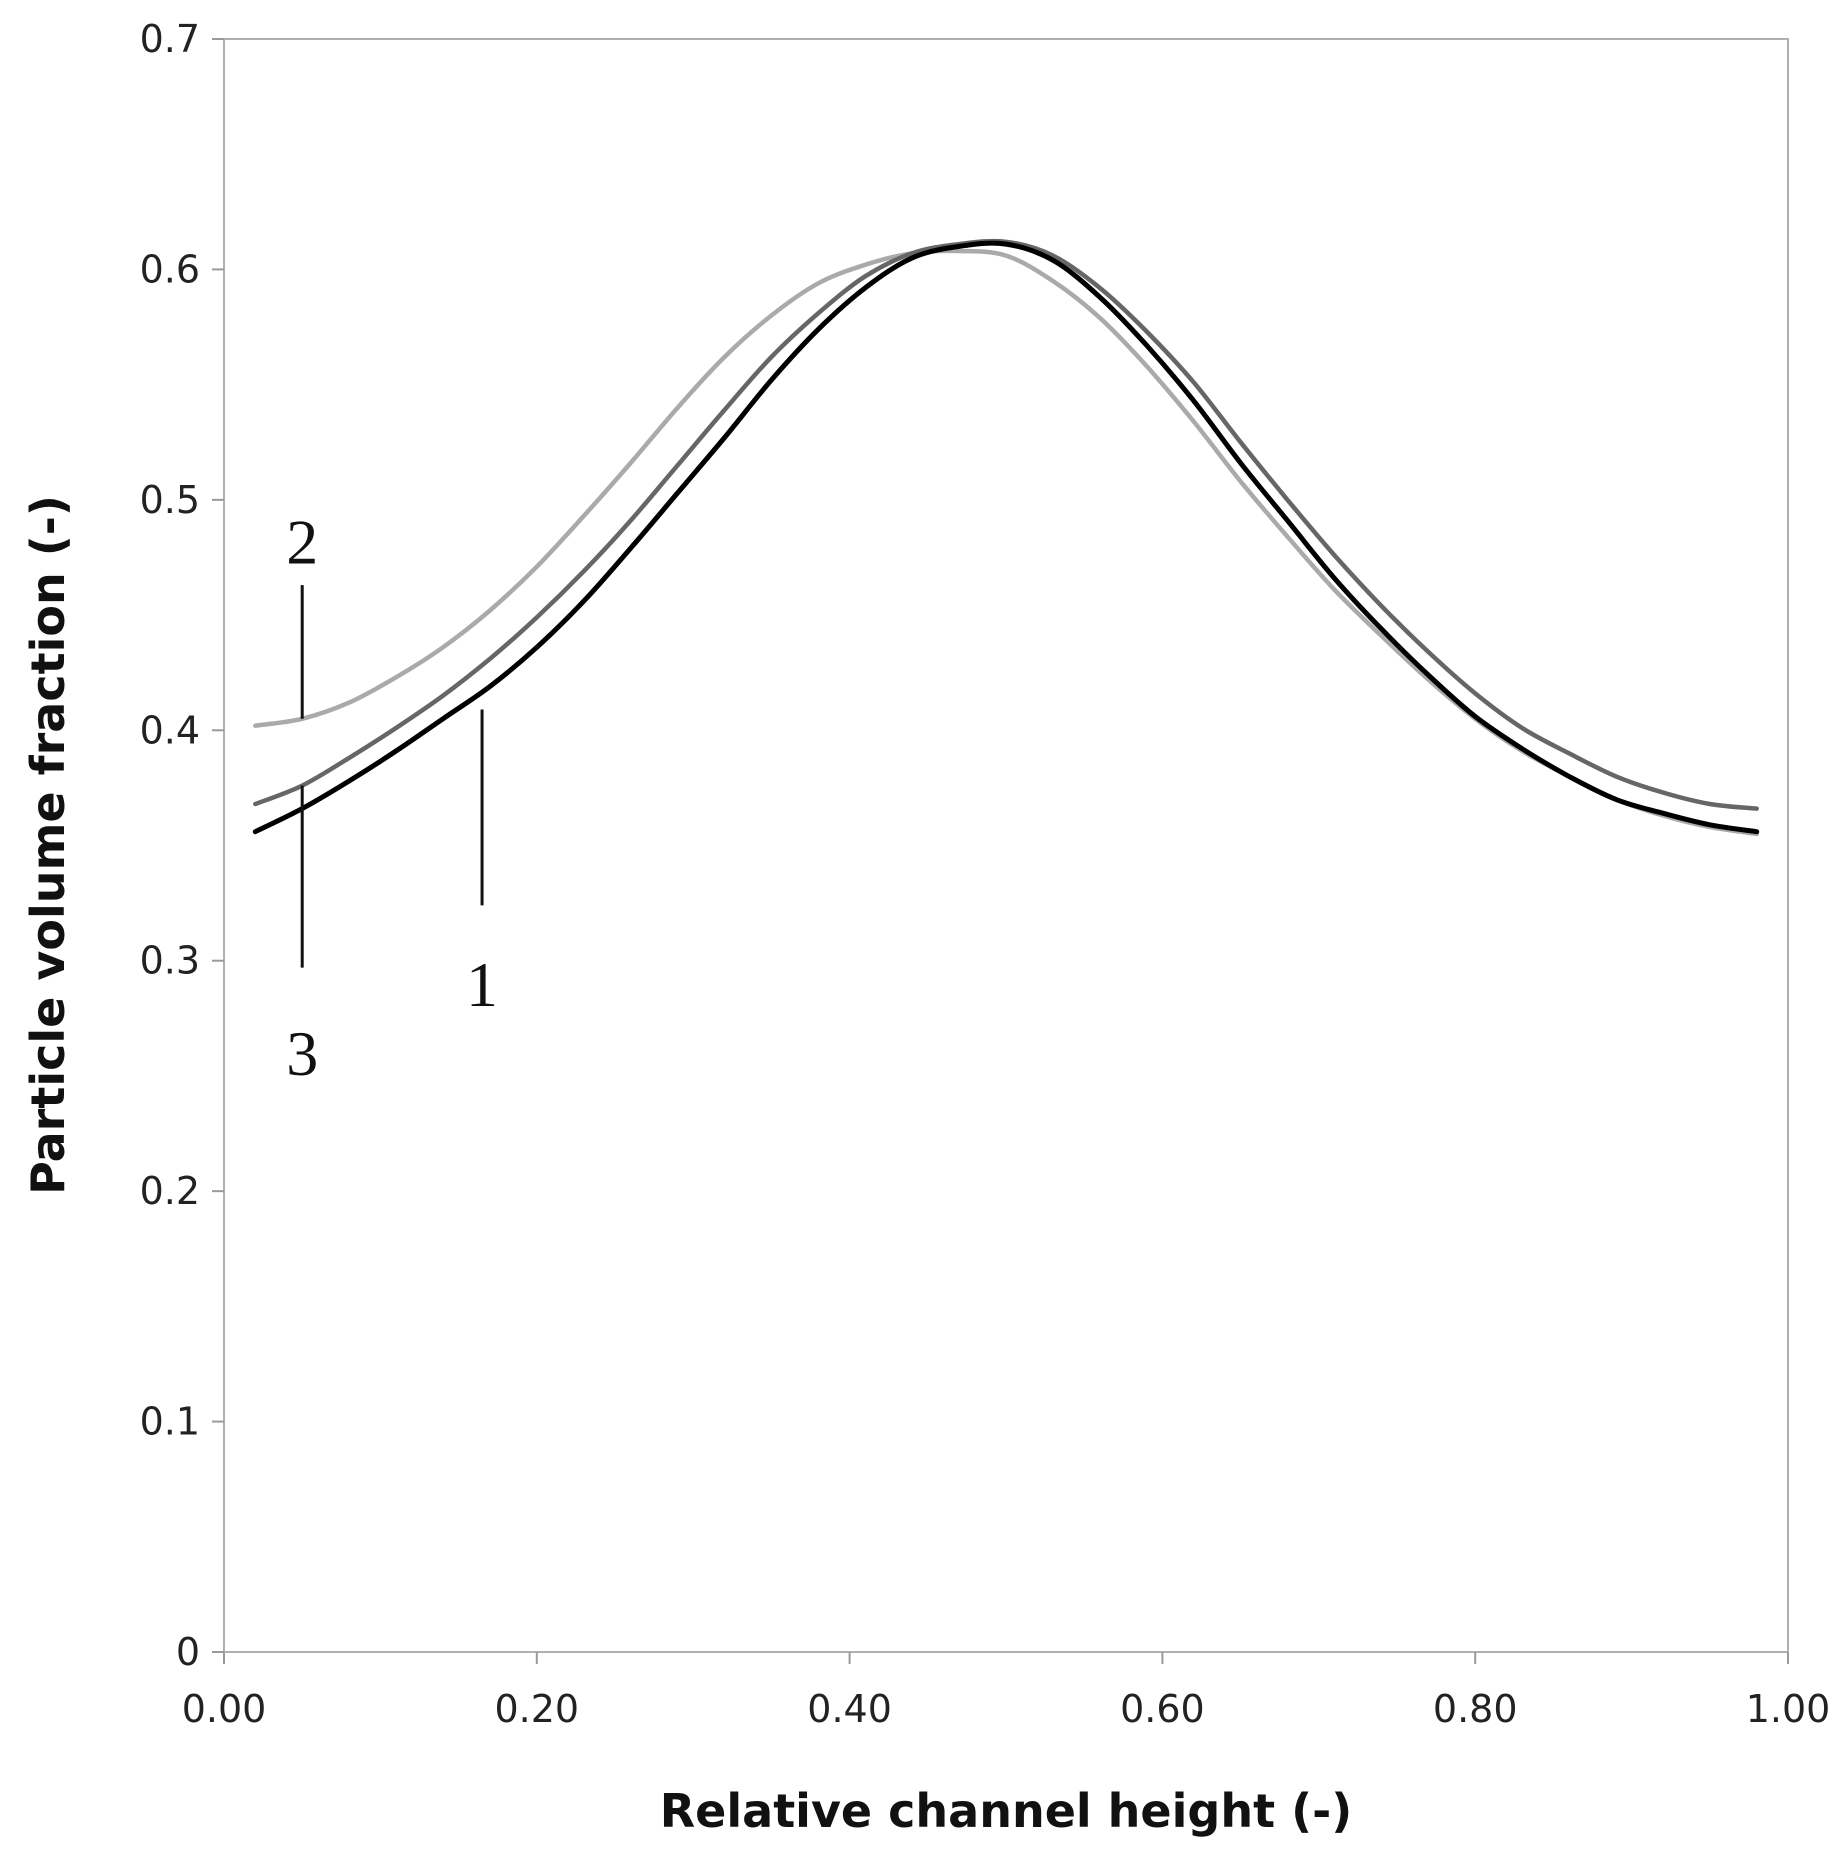 The height and width of the screenshot is (1853, 1847). Describe the element at coordinates (302, 541) in the screenshot. I see `annotation-label-2: 2` at that location.